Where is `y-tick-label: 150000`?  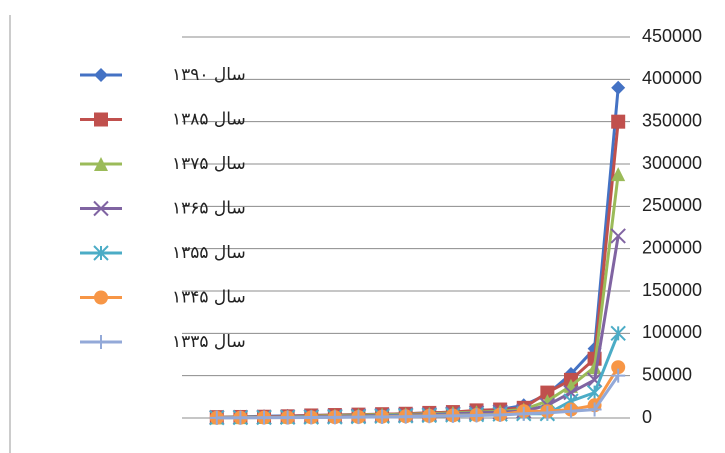 y-tick-label: 150000 is located at coordinates (672, 290).